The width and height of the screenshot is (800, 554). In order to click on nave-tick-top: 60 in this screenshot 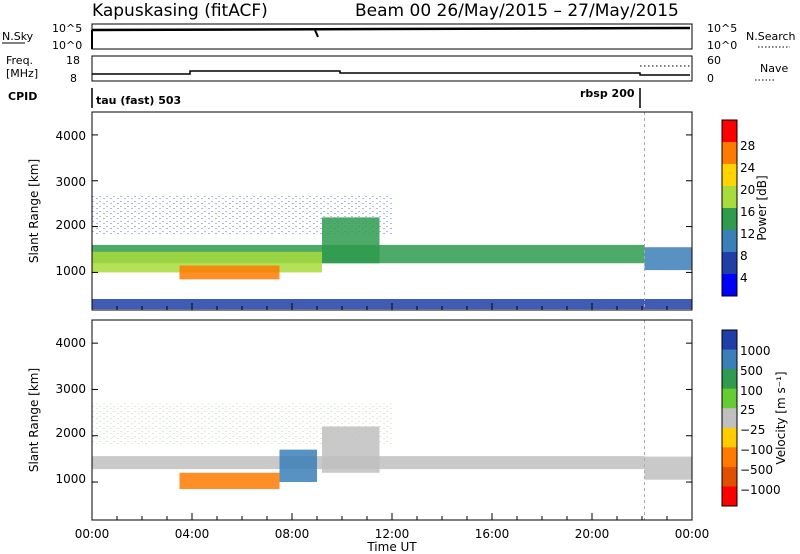, I will do `click(714, 60)`.